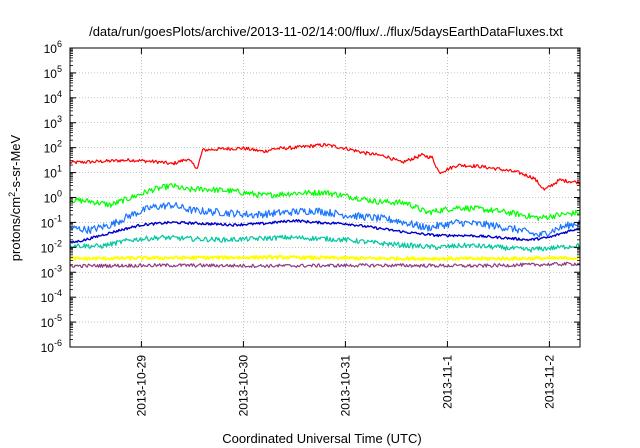  I want to click on y-axis-label-suffix: -s-sr-MeV, so click(15, 162).